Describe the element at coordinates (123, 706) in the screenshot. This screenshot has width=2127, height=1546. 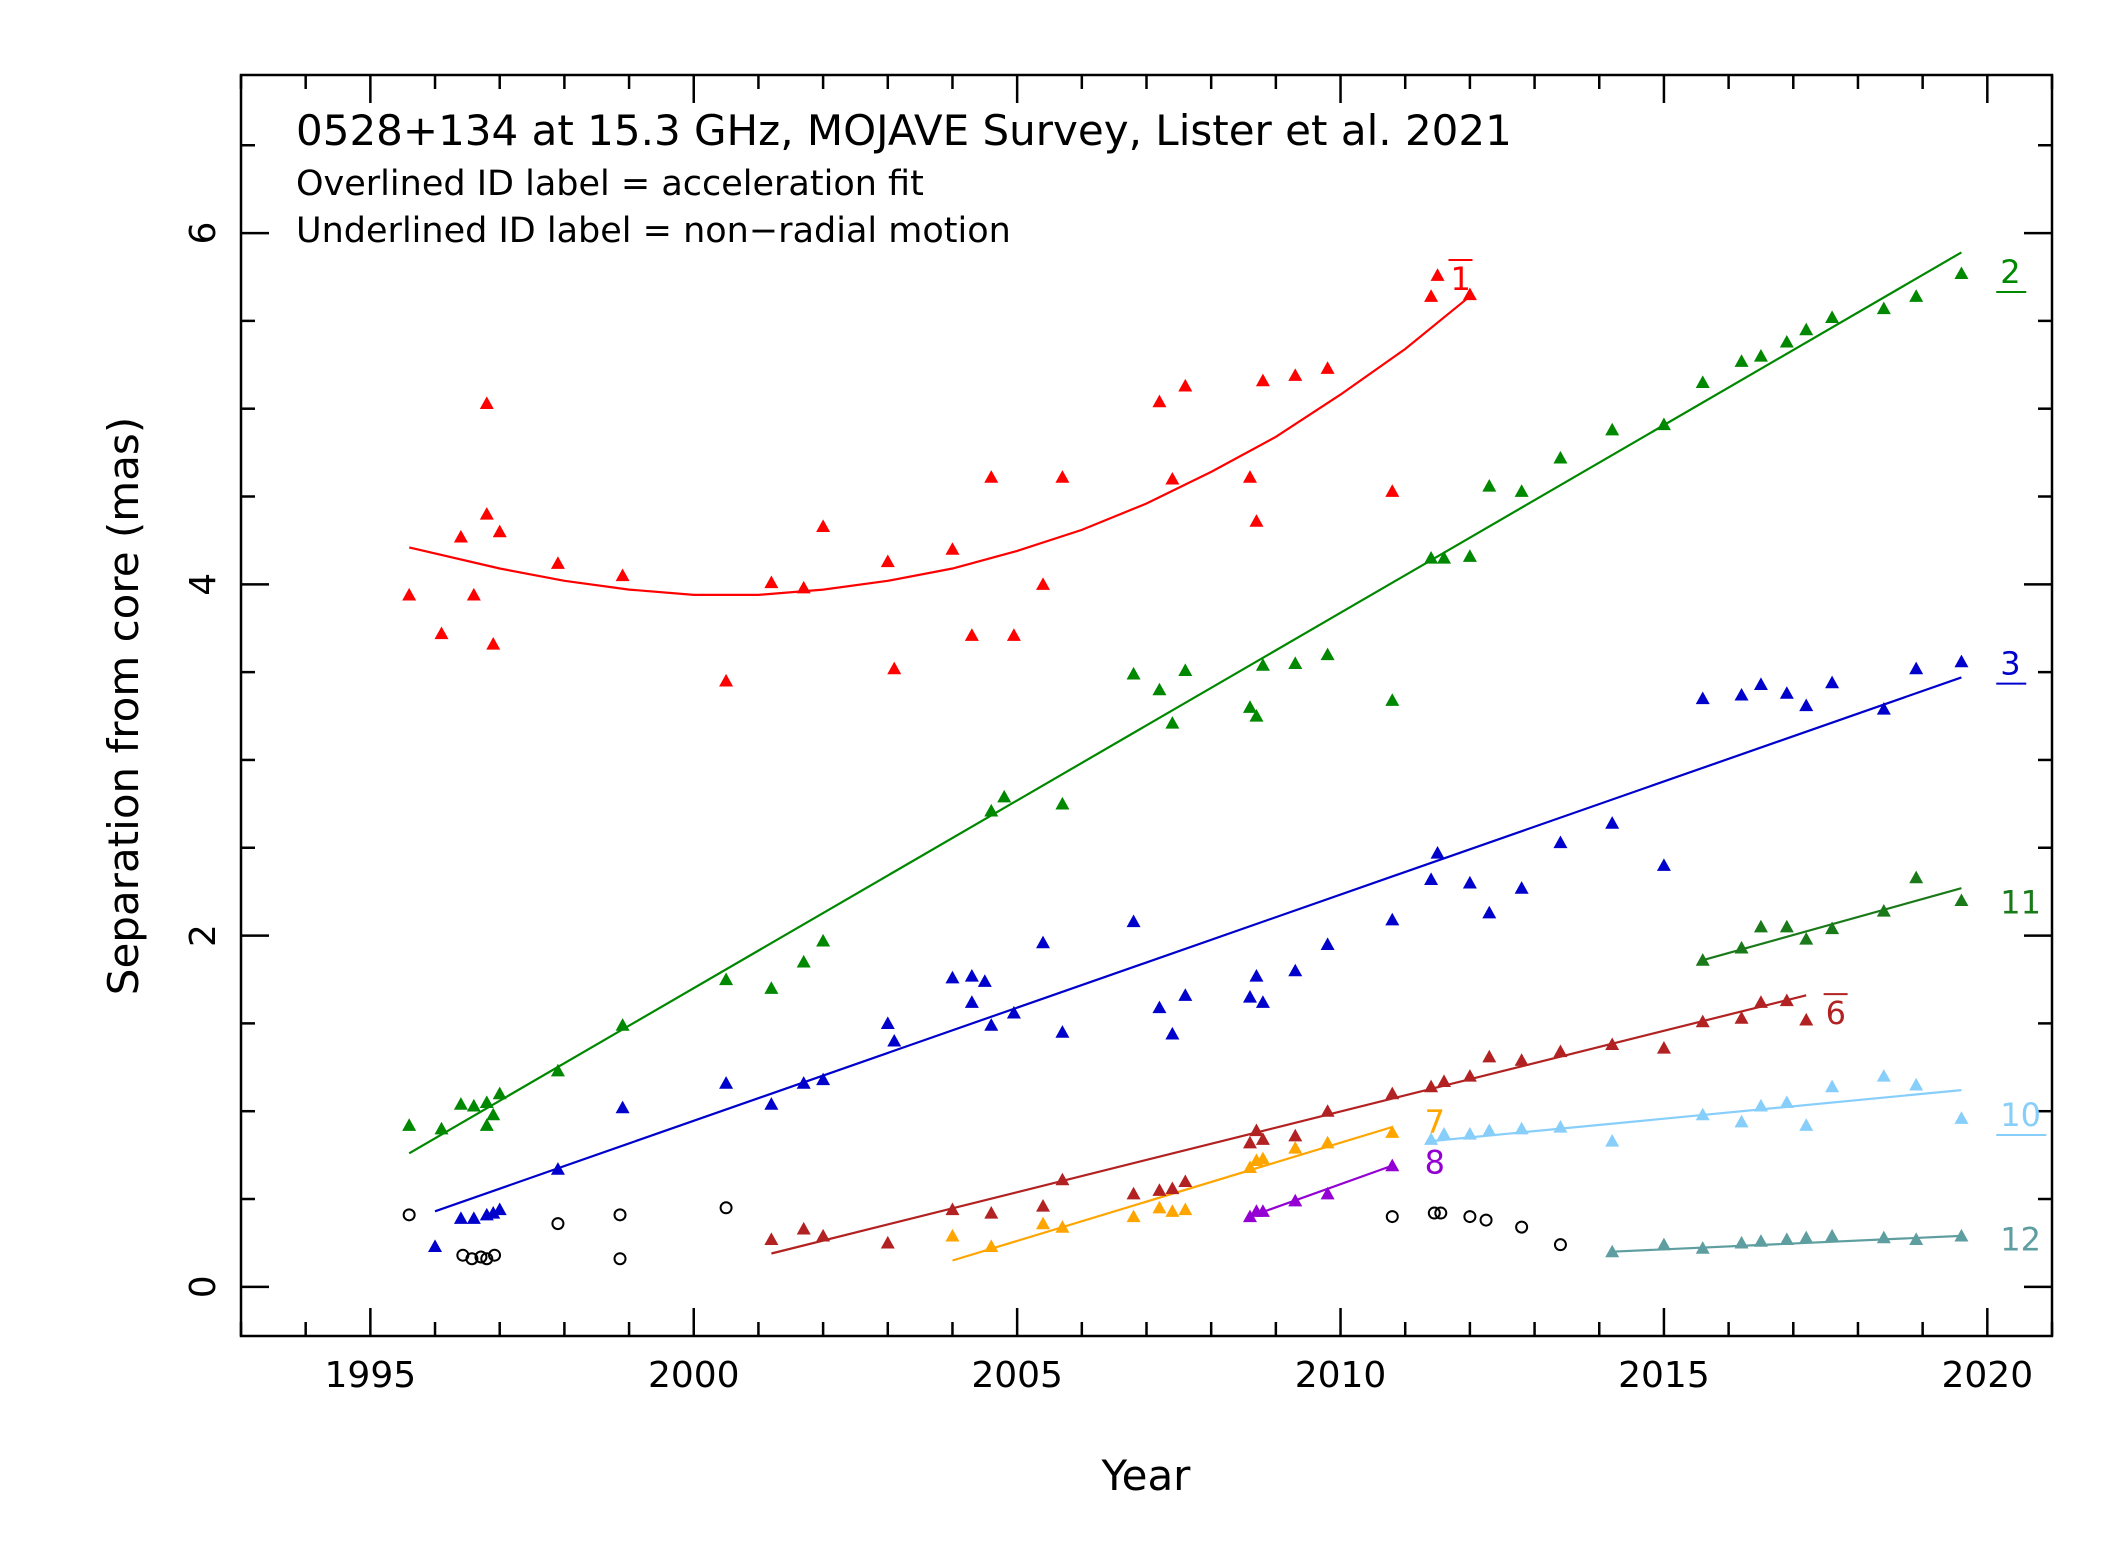
I see `y-axis-label: Separation from core (mas)` at that location.